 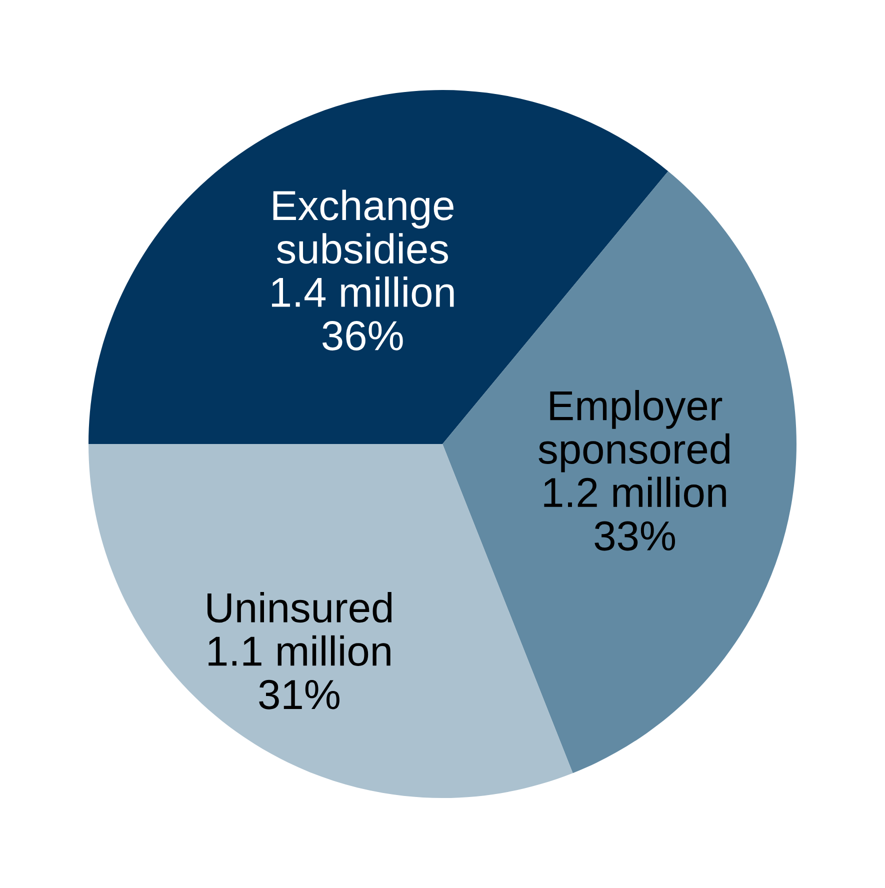 What do you see at coordinates (634, 431) in the screenshot?
I see `slice-label: Employer sponsored` at bounding box center [634, 431].